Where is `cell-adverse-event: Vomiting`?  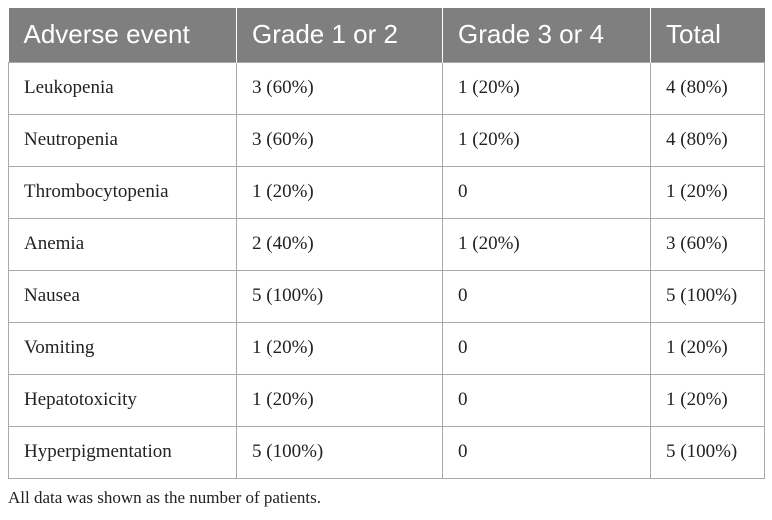
cell-adverse-event: Vomiting is located at coordinates (122, 348).